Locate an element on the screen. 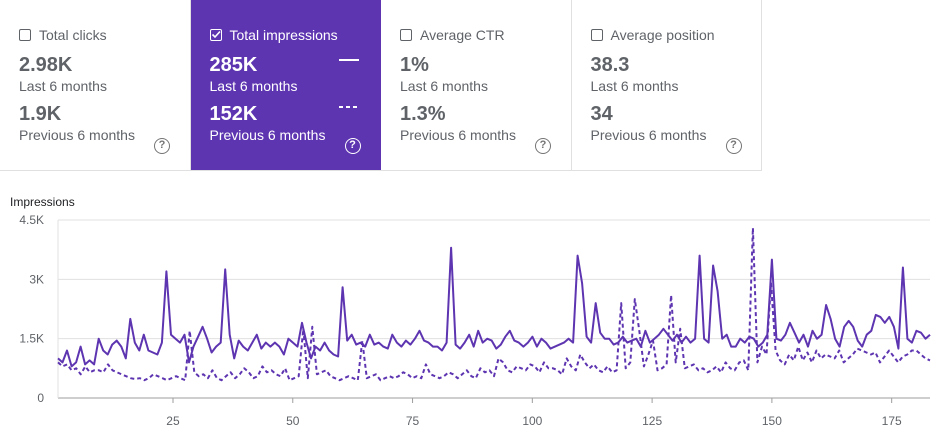  checkbox-checked-icon is located at coordinates (215, 35).